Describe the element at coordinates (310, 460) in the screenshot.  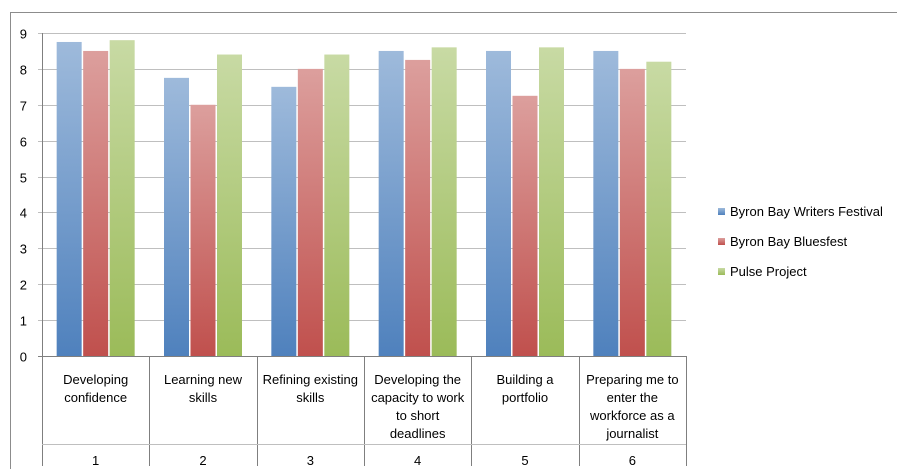
I see `category-index-label: 3` at that location.